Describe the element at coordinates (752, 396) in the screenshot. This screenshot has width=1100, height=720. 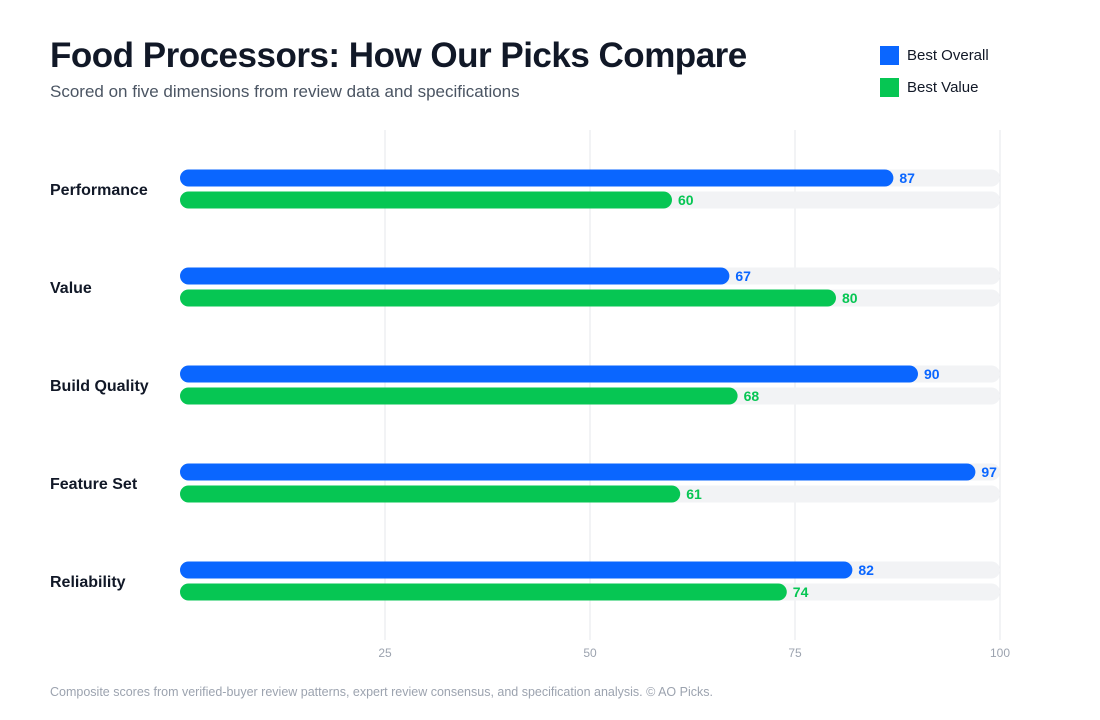
I see `value-label-build-quality-best-value: 68` at that location.